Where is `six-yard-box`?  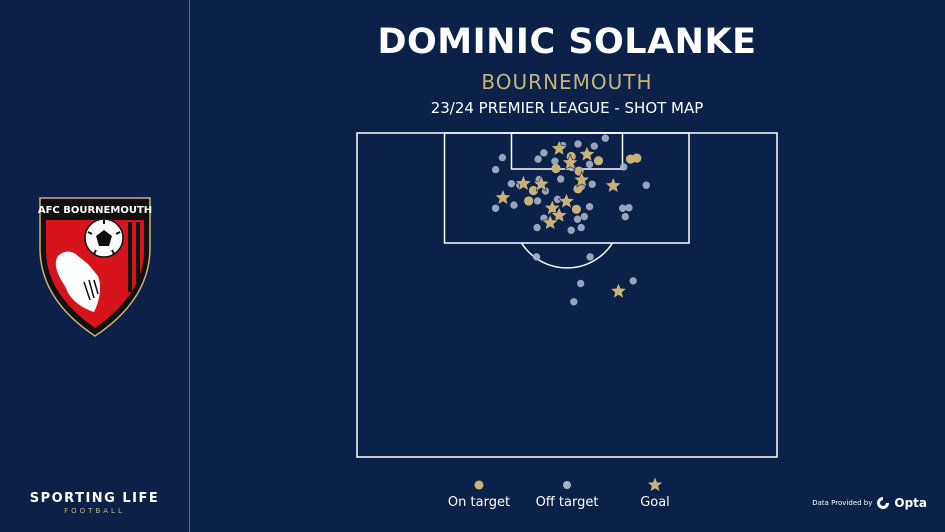 six-yard-box is located at coordinates (567, 151).